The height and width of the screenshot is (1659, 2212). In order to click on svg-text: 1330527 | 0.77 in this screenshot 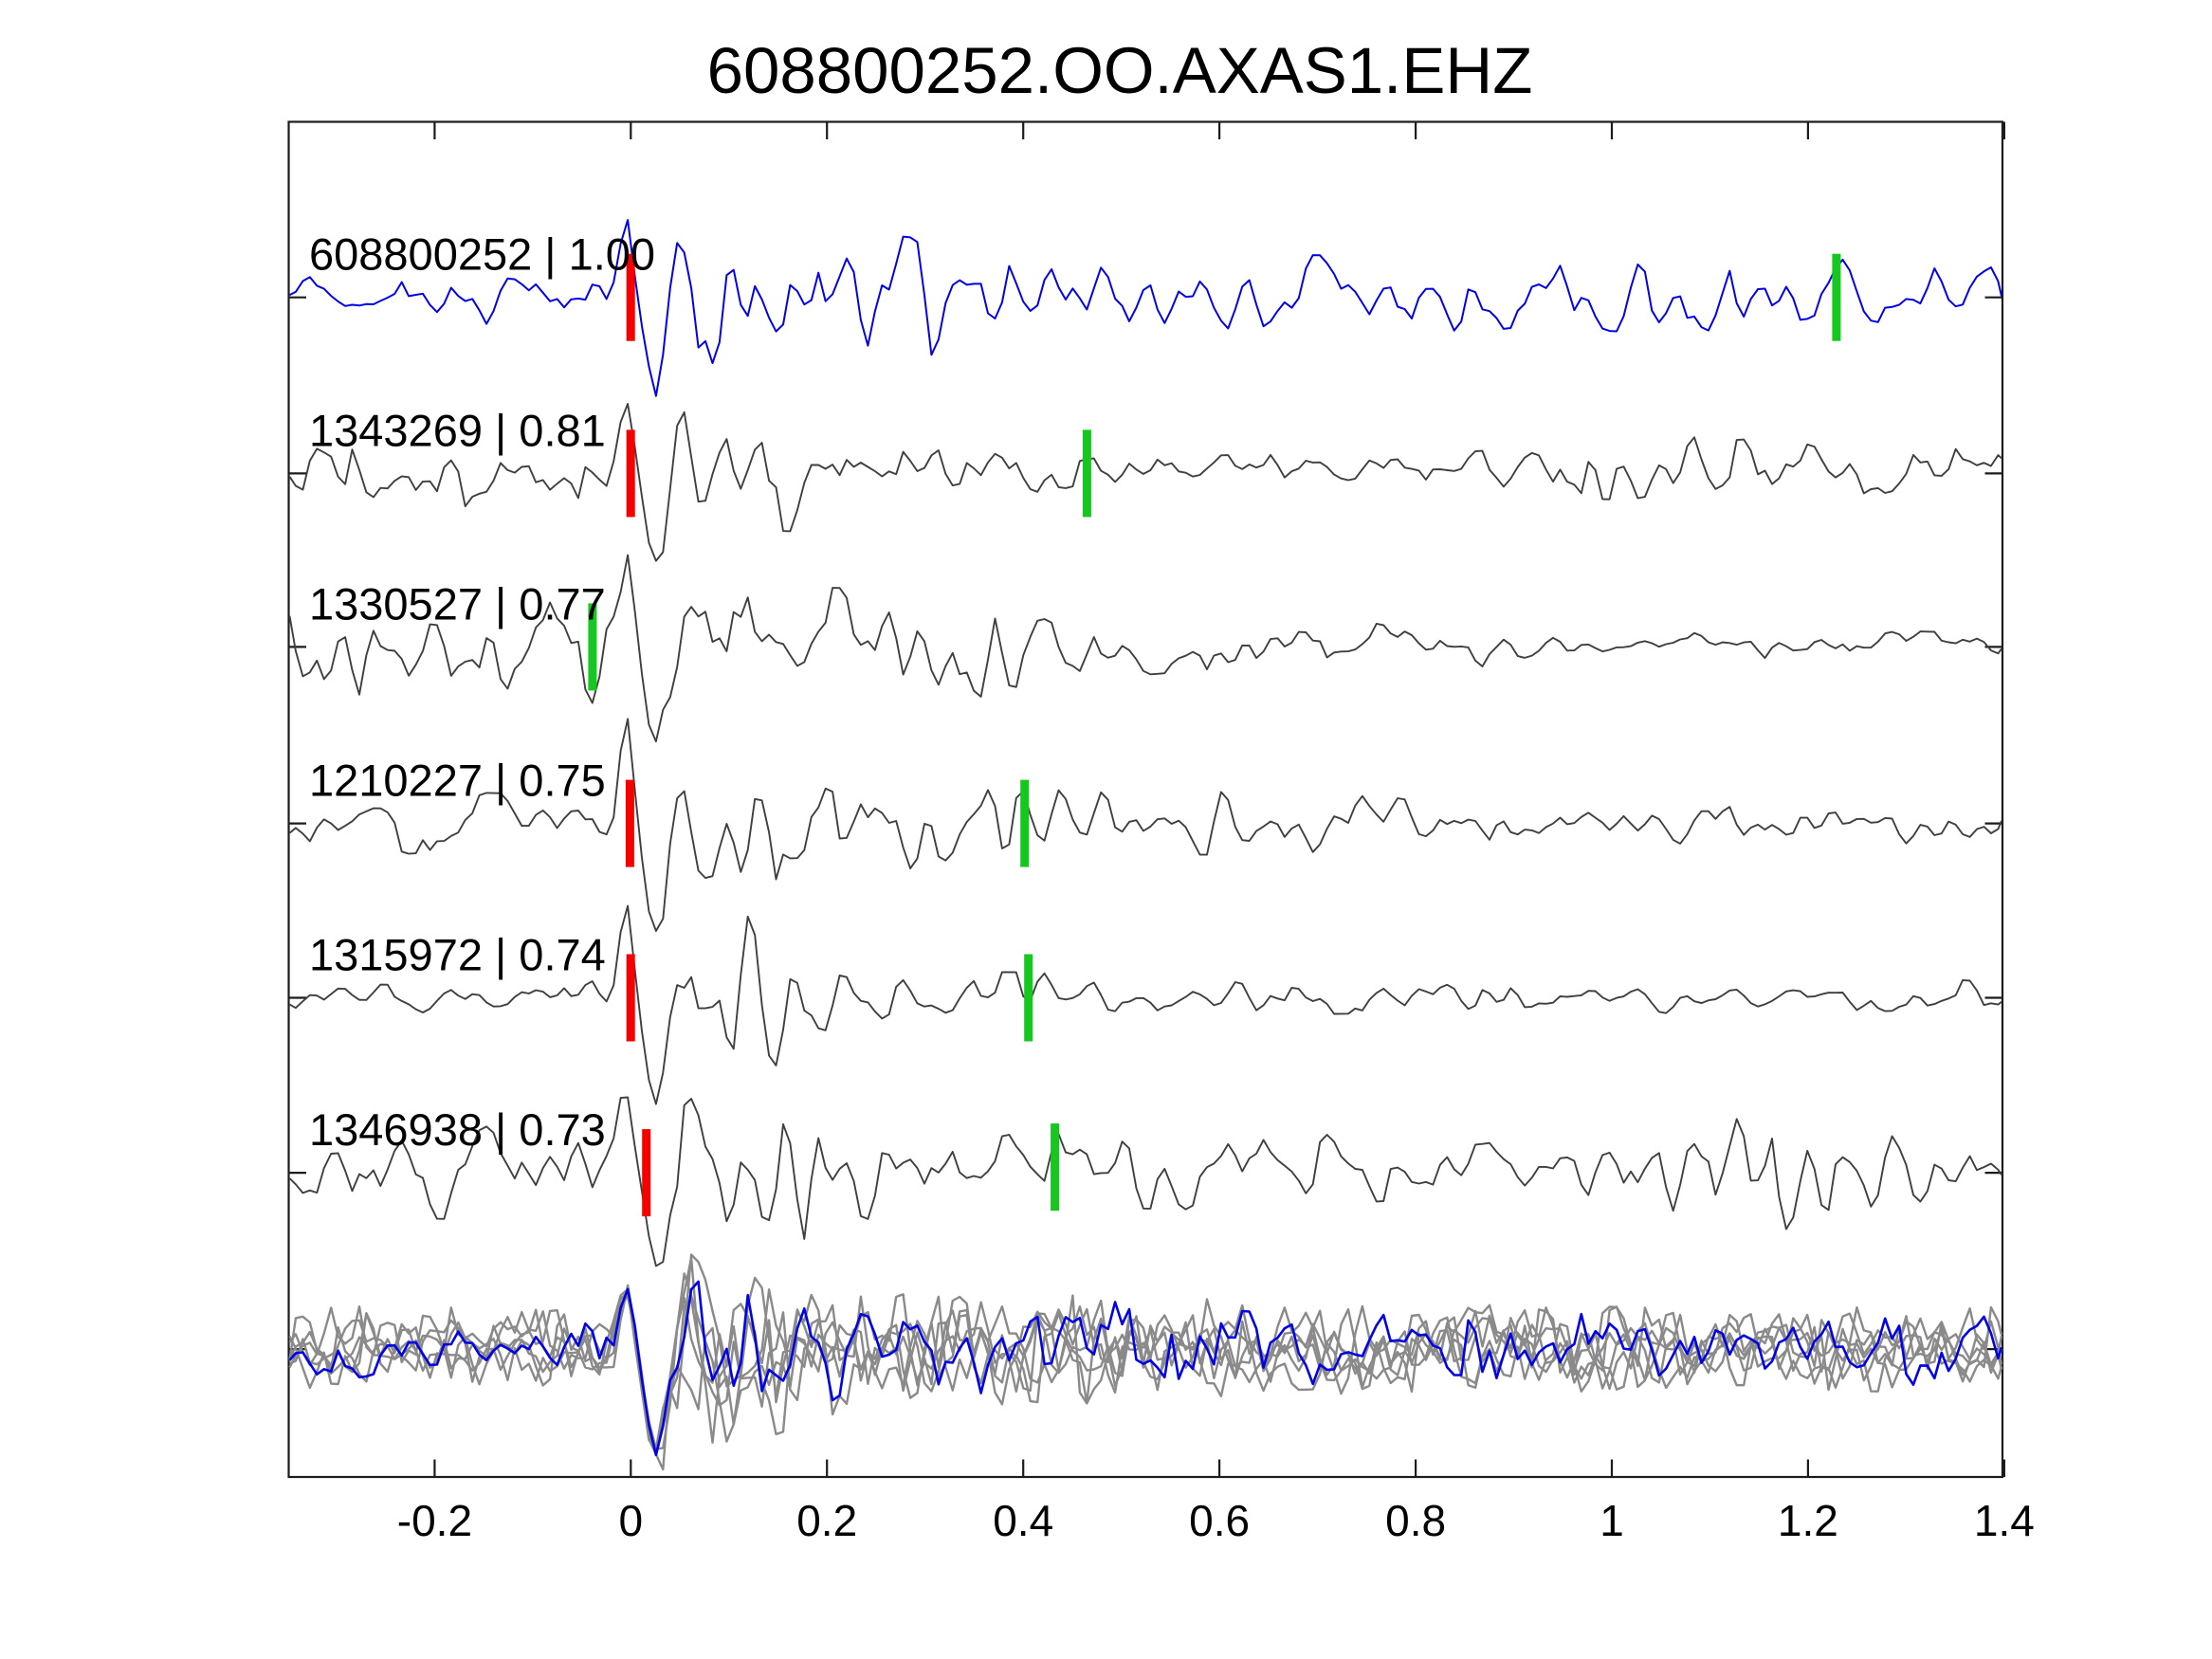, I will do `click(457, 603)`.